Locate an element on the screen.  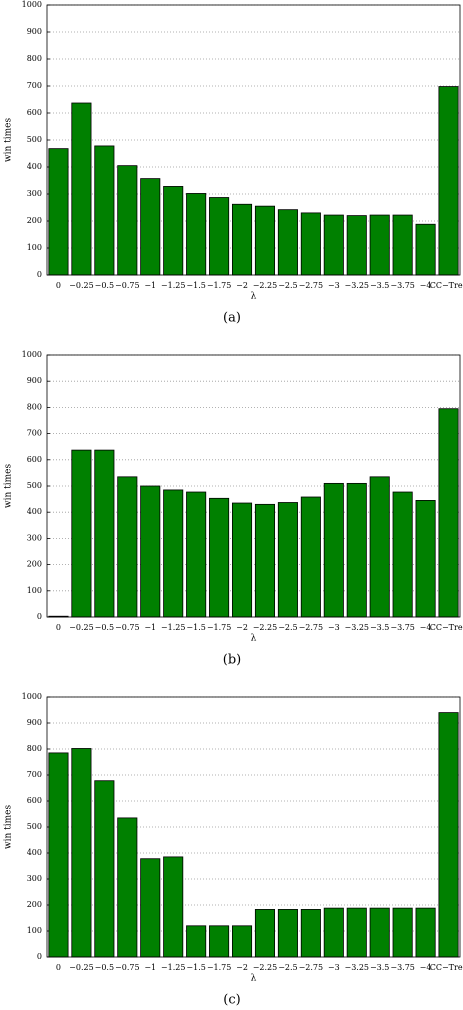
x-tick-label: −2.25 is located at coordinates (265, 285).